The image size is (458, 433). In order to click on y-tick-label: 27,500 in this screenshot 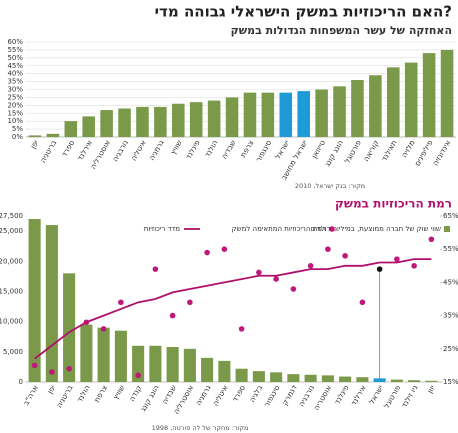, I will do `click(11, 216)`.